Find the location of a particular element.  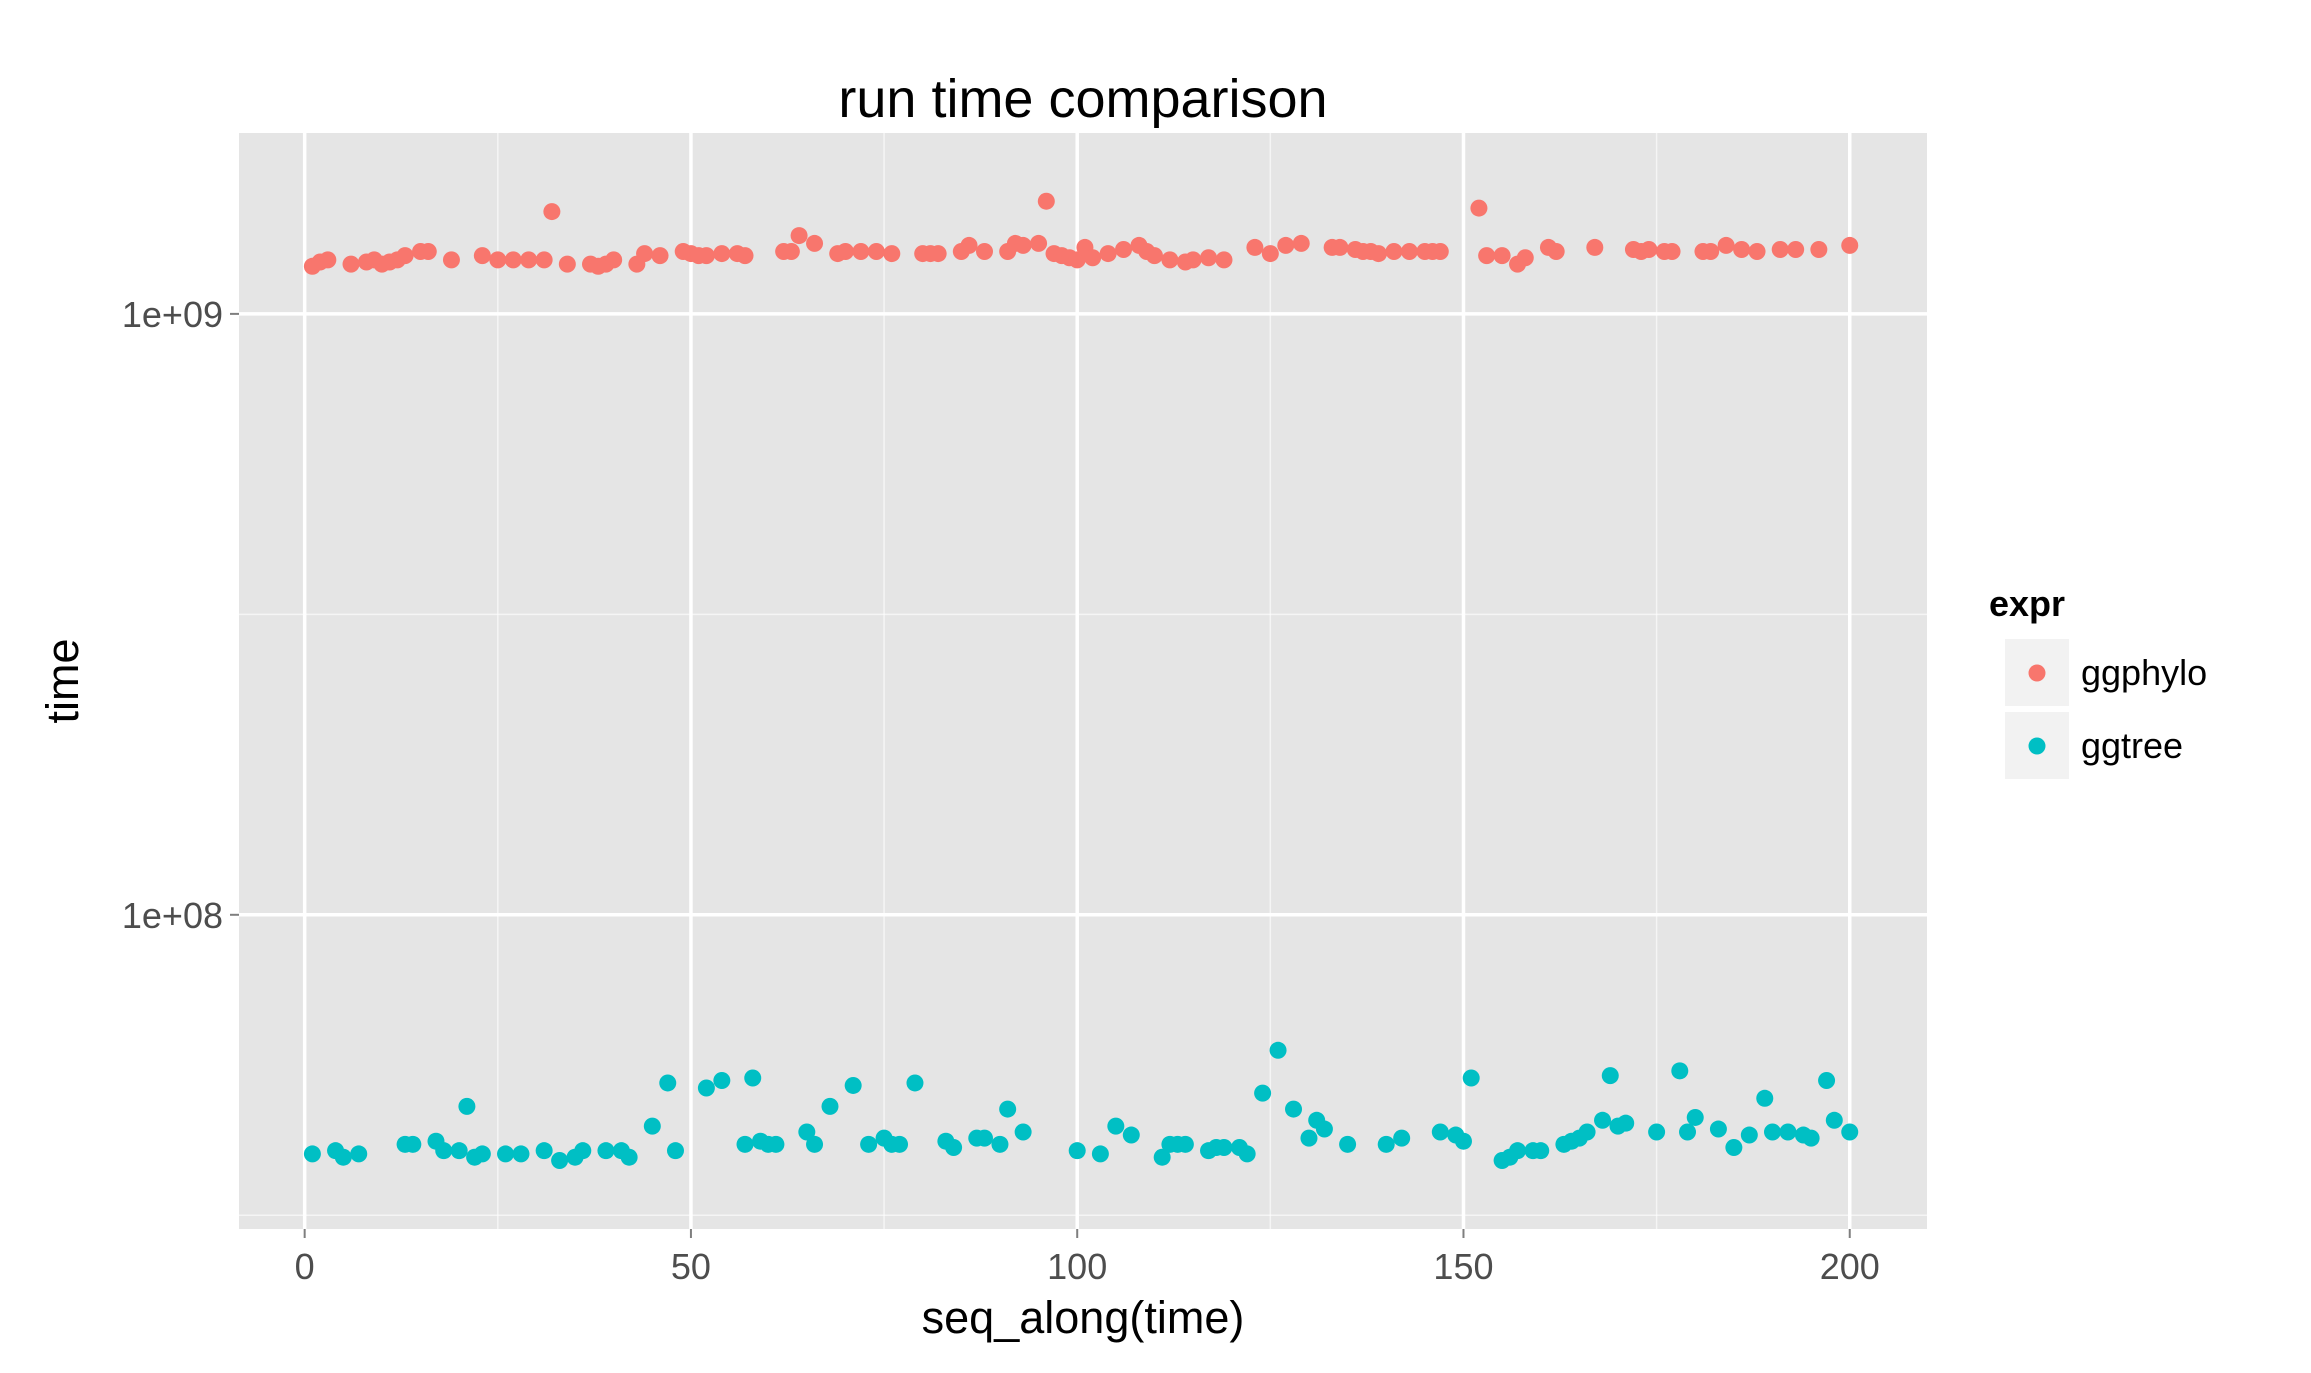

legend-label-ggtree: ggtree is located at coordinates (2132, 745).